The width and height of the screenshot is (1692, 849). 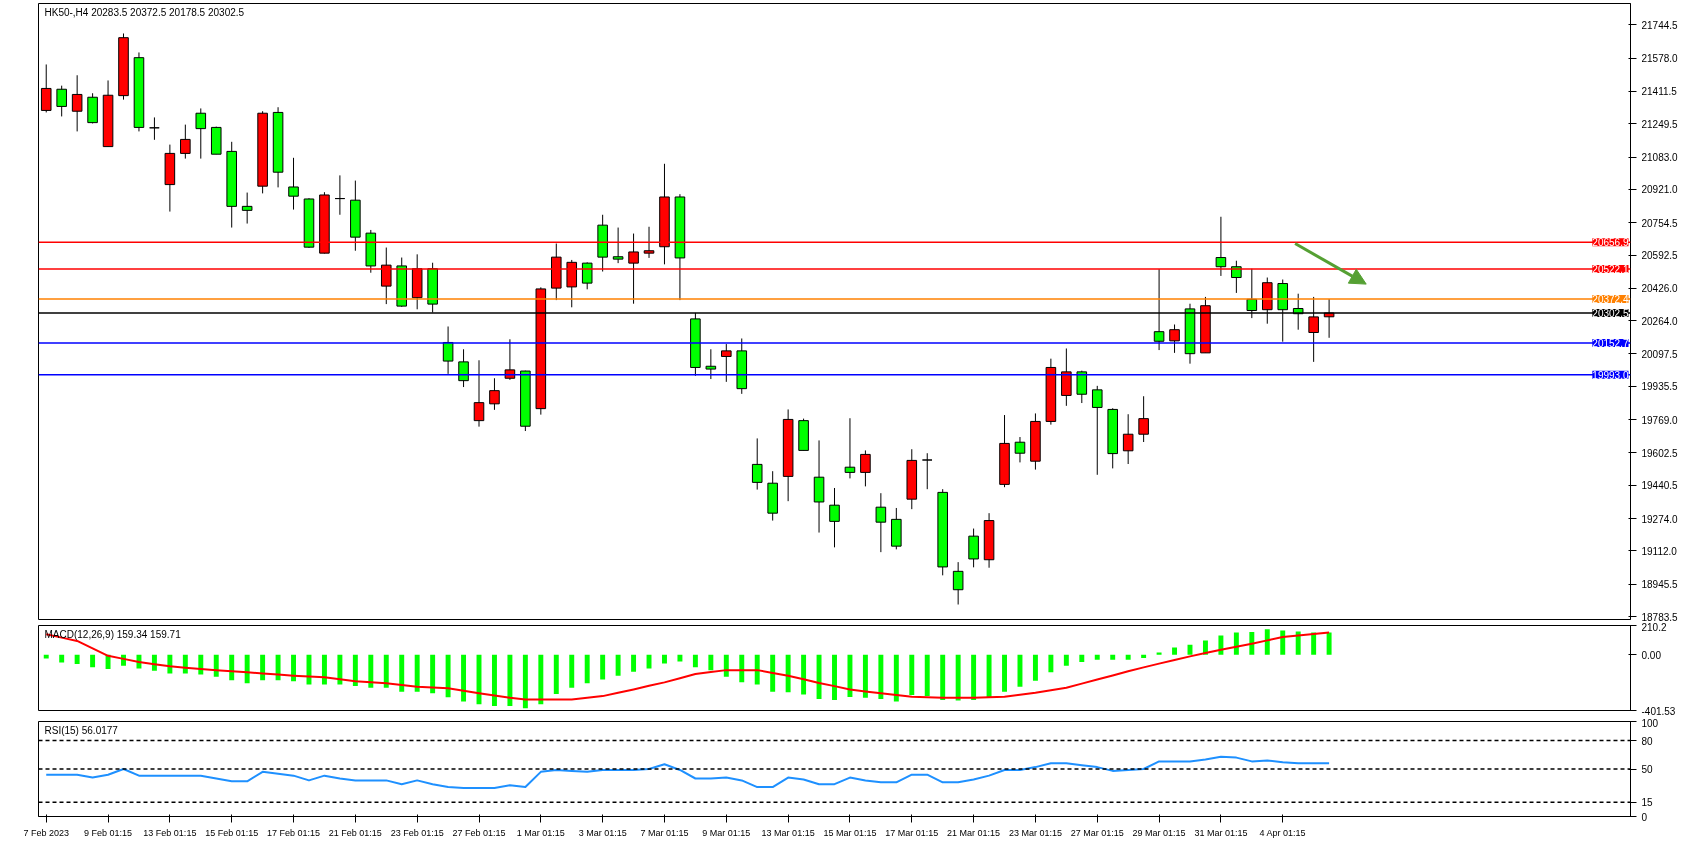 I want to click on x-tick-label: 21 Feb 01:15, so click(x=355, y=832).